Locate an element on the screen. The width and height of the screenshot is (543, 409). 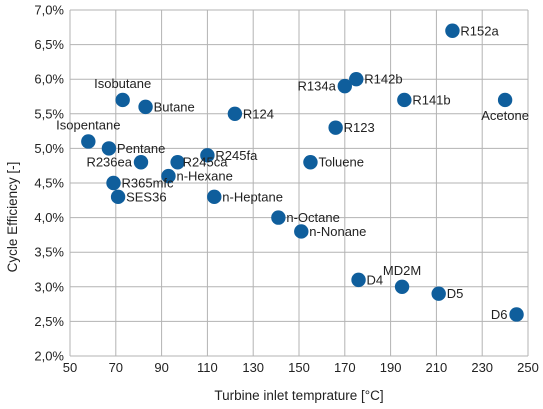
point-label: n-Octane is located at coordinates (312, 217).